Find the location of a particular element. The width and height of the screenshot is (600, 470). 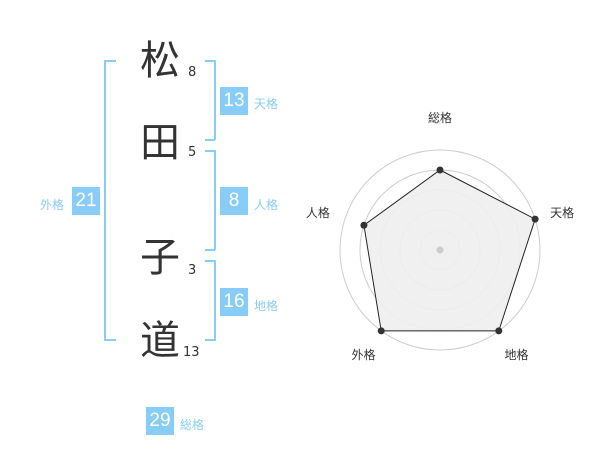

chikaku-label: 地格 is located at coordinates (266, 306).